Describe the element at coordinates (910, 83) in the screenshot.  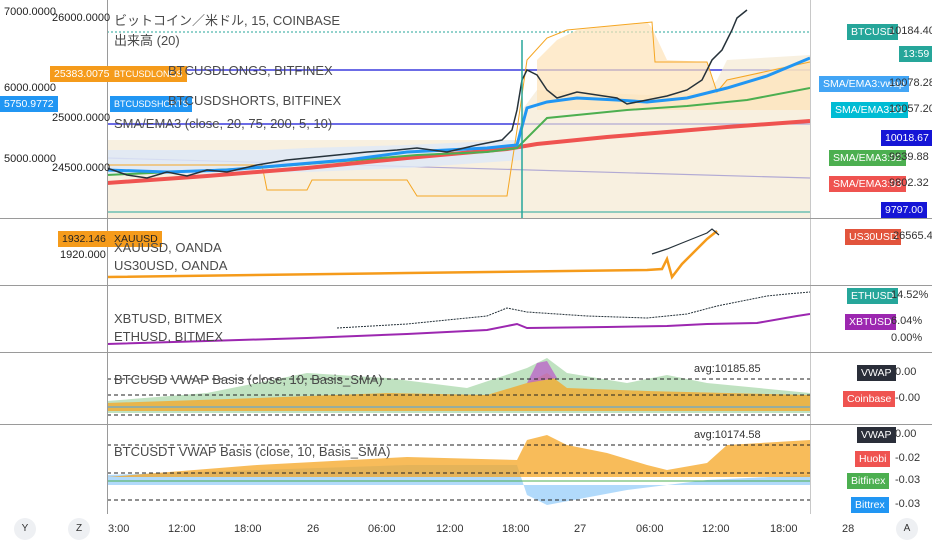
I see `vwap-value: 10078.28` at that location.